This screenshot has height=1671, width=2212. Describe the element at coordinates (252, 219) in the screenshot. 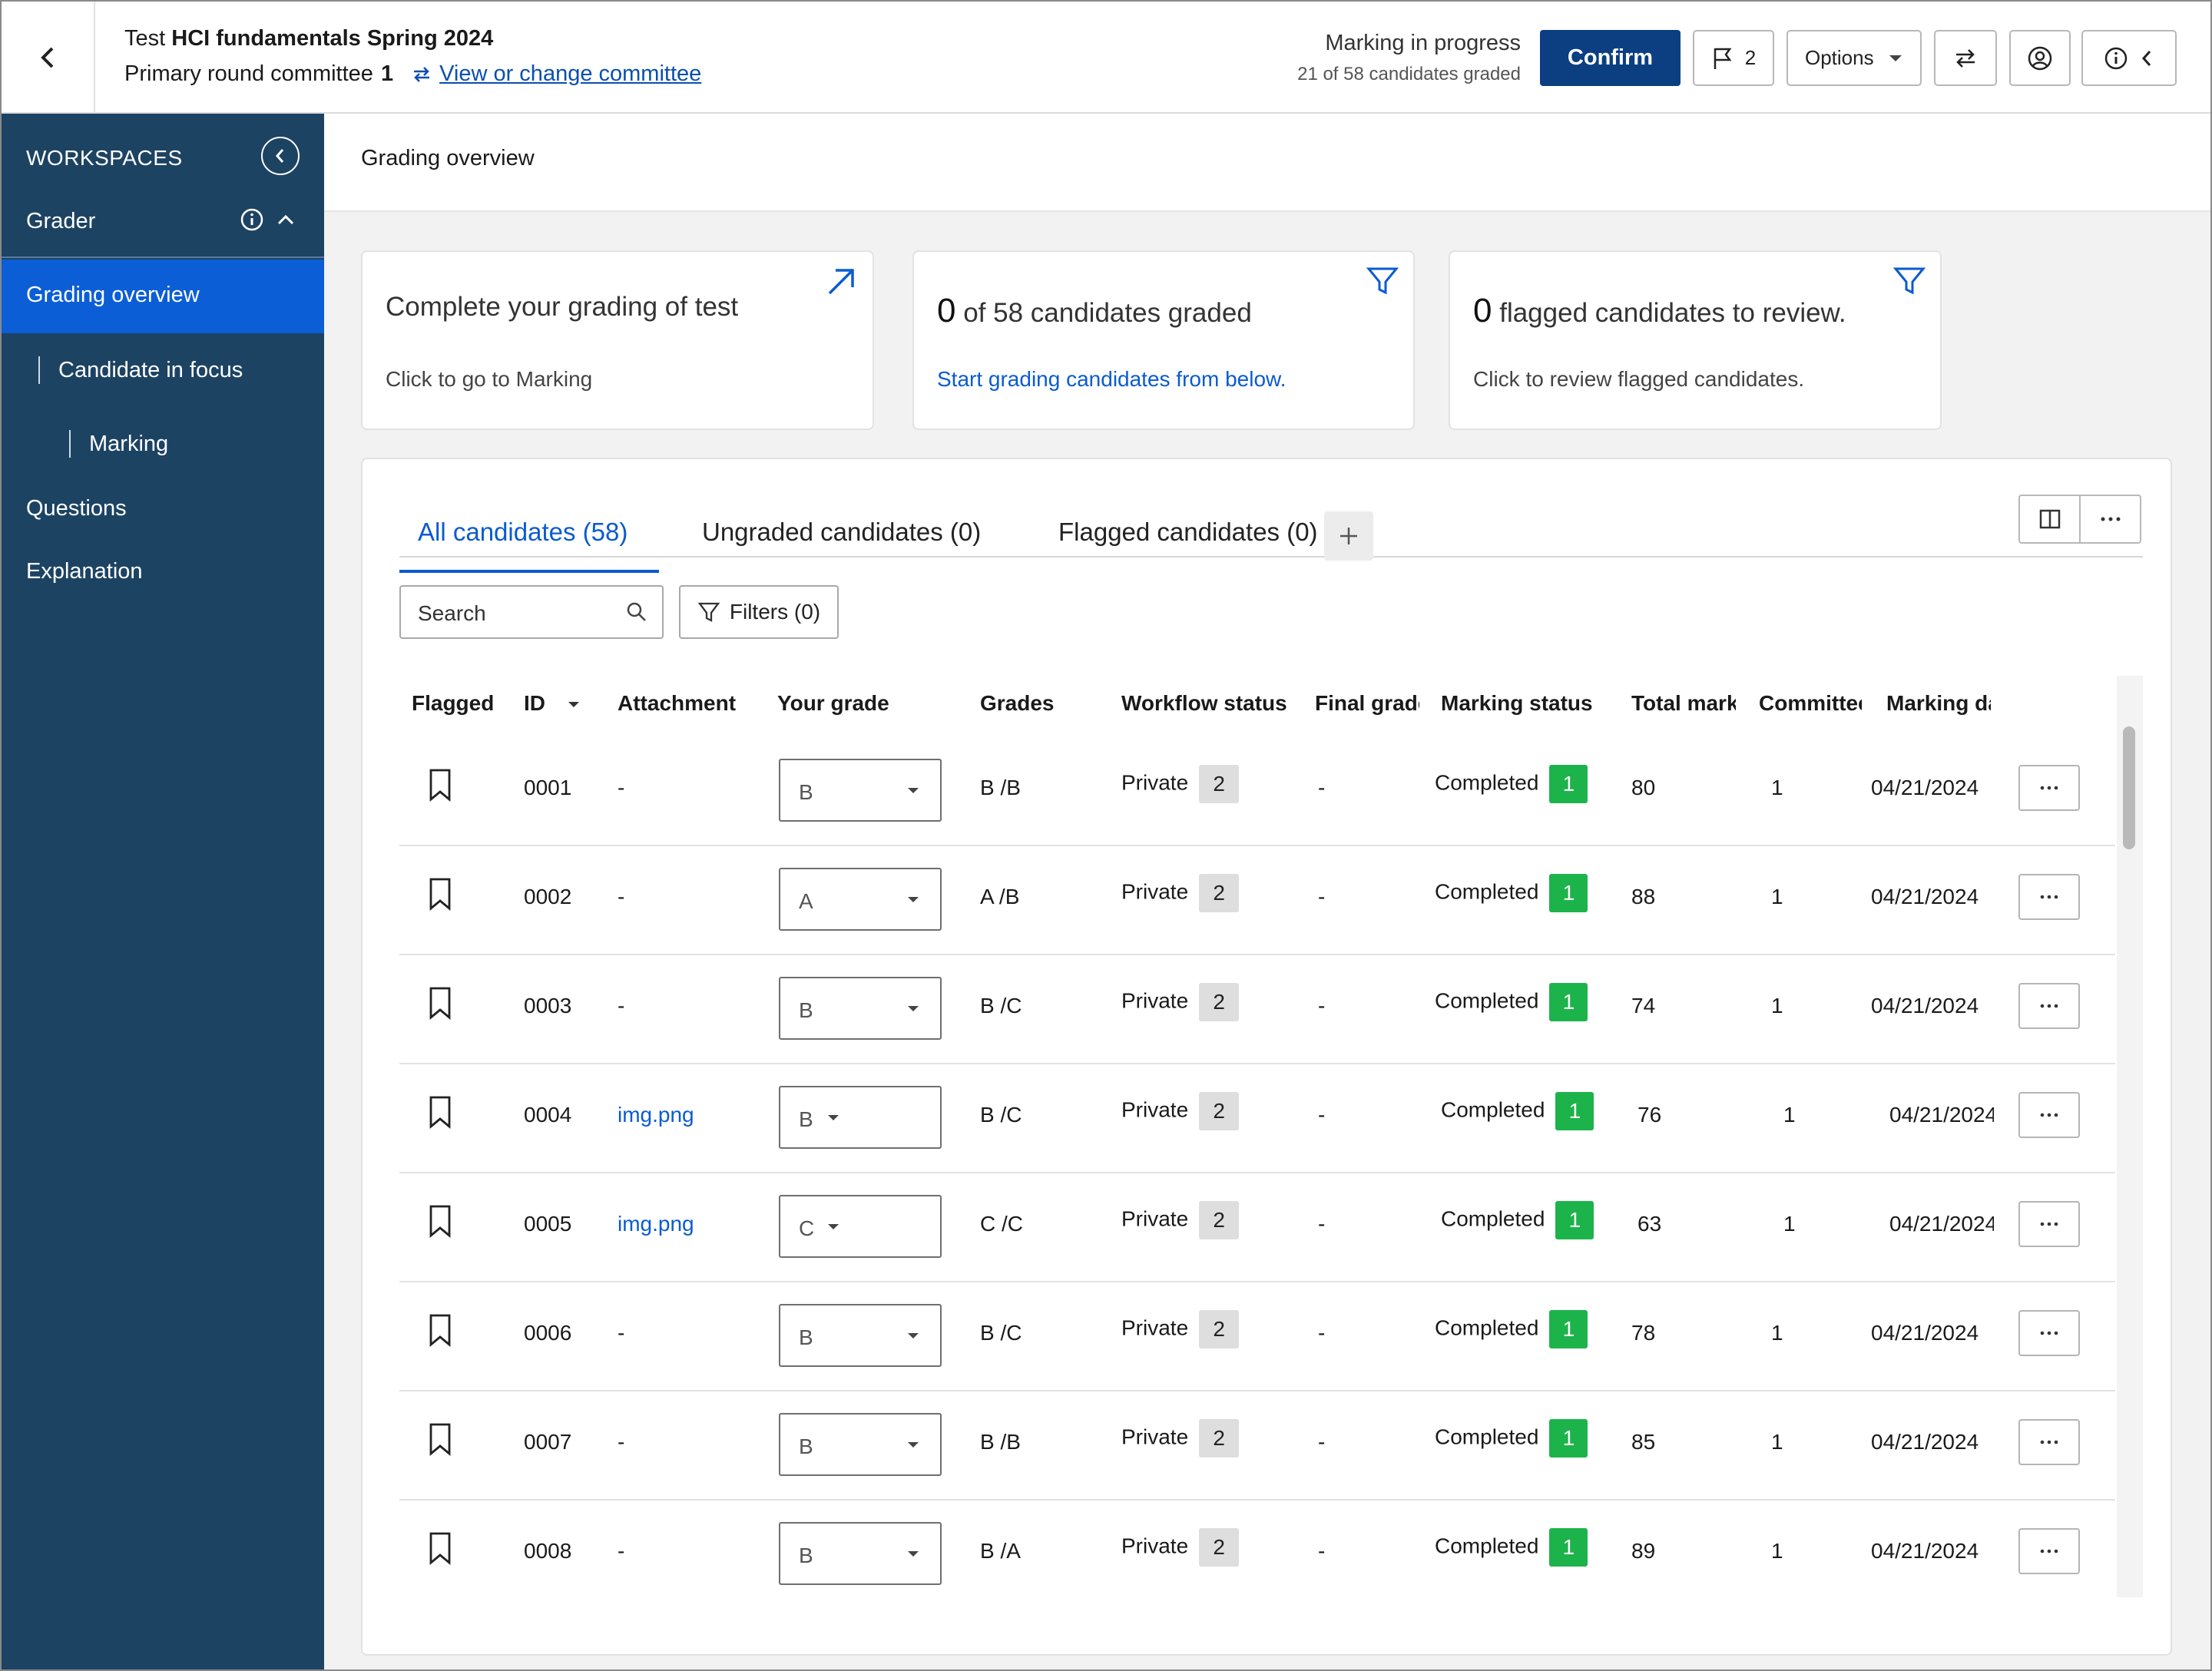

I see `info-icon` at that location.